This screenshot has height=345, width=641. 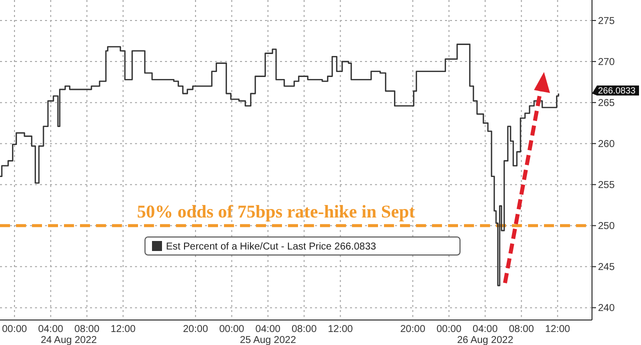 What do you see at coordinates (271, 247) in the screenshot?
I see `legend-label: Est Percent of a Hike/Cut - Last Price 266.0833` at bounding box center [271, 247].